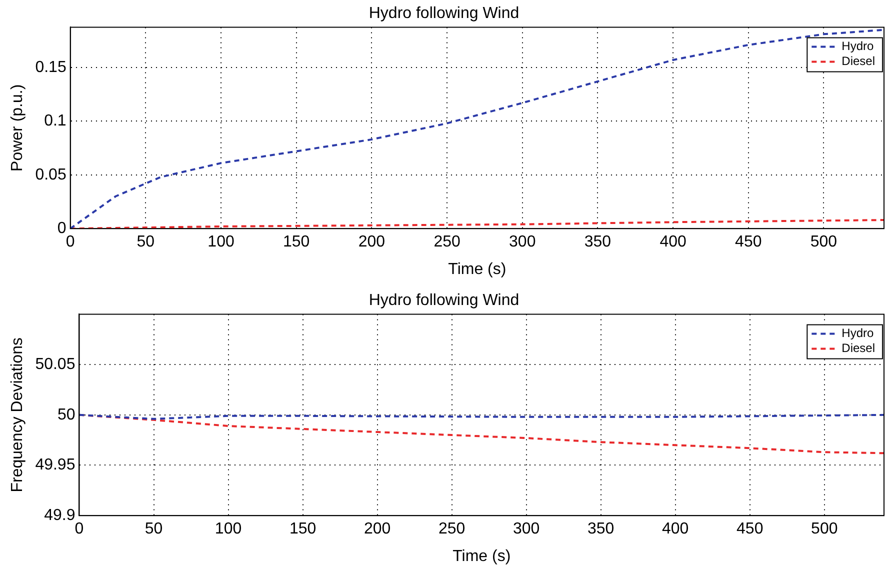  Describe the element at coordinates (50, 175) in the screenshot. I see `y-tick-label: 0.05` at that location.